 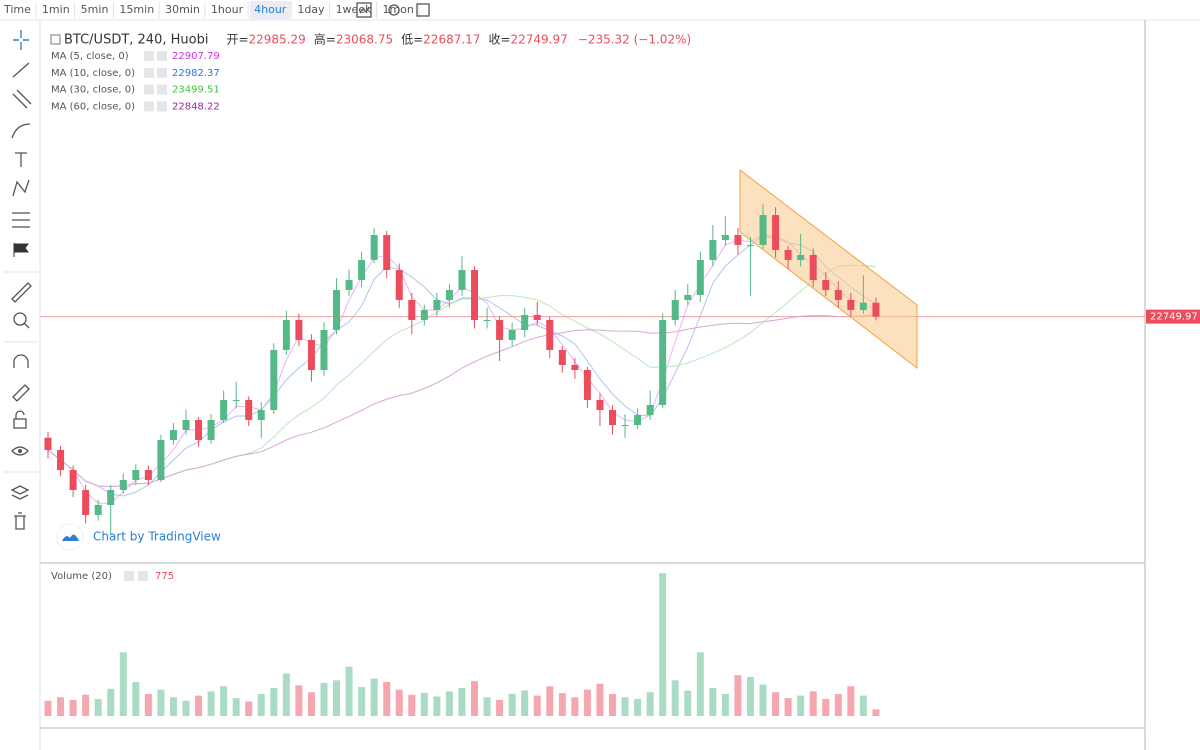 What do you see at coordinates (164, 576) in the screenshot?
I see `volume-value: 775` at bounding box center [164, 576].